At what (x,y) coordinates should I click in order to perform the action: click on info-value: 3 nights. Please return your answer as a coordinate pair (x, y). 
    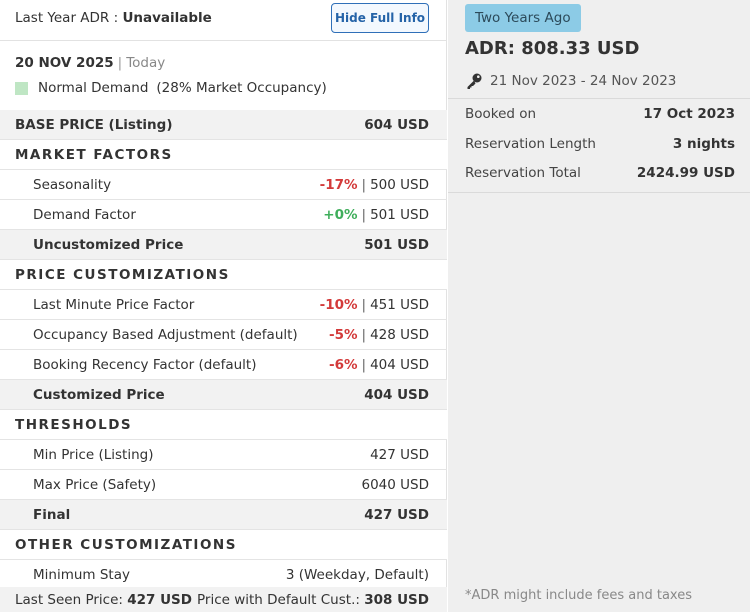
    Looking at the image, I should click on (703, 144).